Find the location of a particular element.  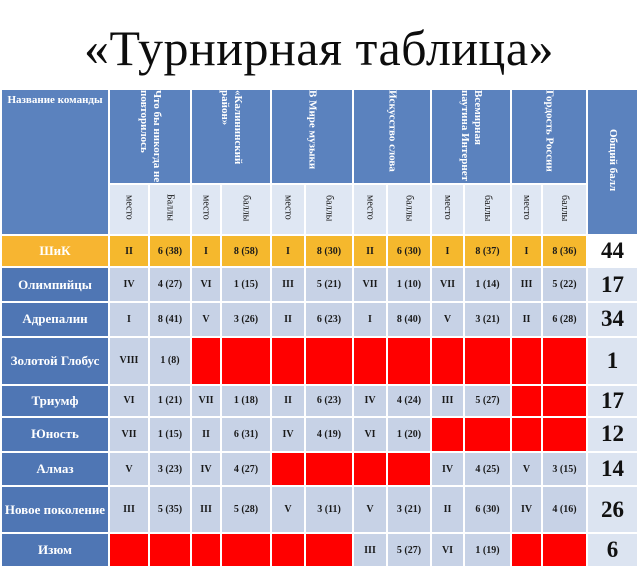

points-cell: 8 (36) is located at coordinates (564, 251).